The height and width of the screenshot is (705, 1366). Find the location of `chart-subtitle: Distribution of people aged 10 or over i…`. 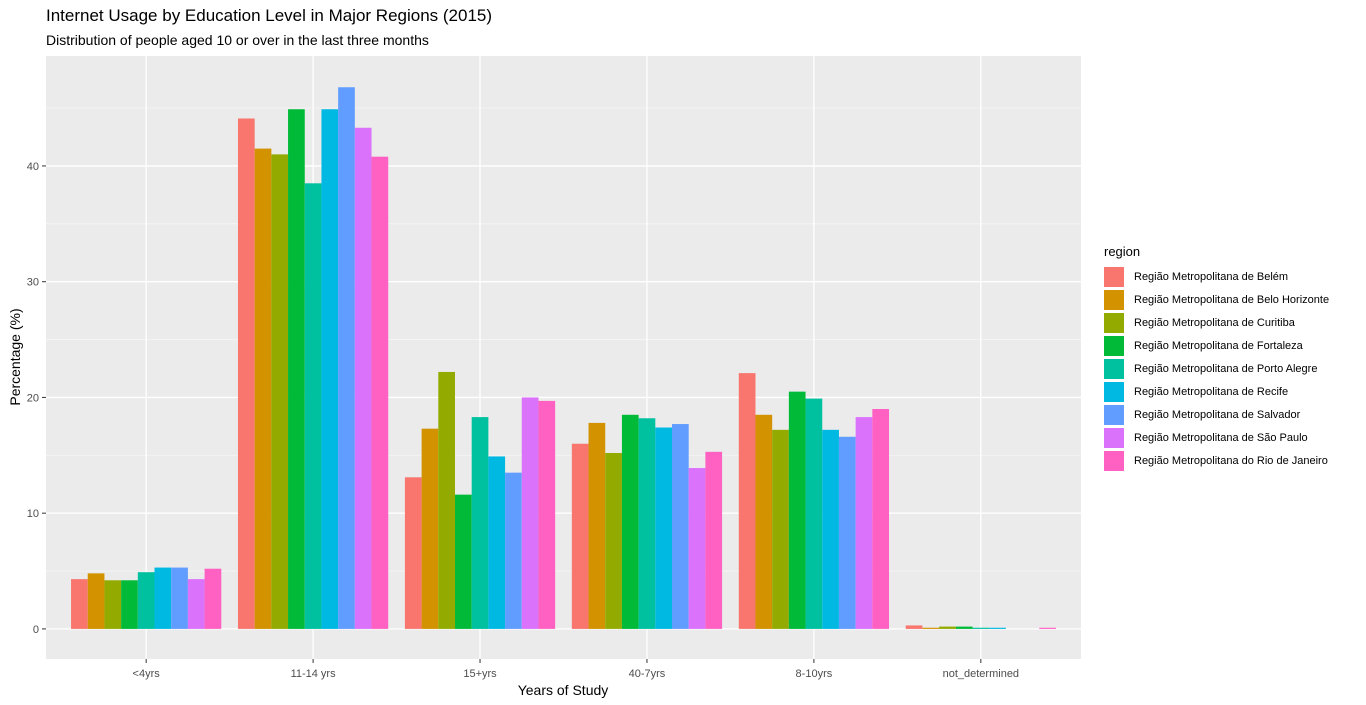

chart-subtitle: Distribution of people aged 10 or over i… is located at coordinates (237, 40).